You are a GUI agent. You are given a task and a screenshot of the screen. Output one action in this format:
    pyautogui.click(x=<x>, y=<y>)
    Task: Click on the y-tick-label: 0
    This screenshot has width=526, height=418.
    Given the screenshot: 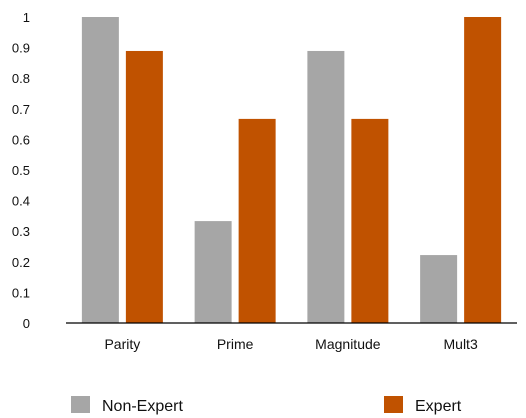 What is the action you would take?
    pyautogui.click(x=26, y=323)
    